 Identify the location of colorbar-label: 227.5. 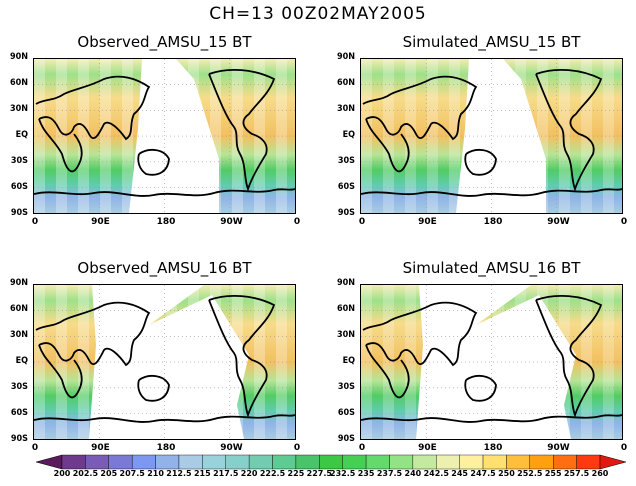
(319, 473).